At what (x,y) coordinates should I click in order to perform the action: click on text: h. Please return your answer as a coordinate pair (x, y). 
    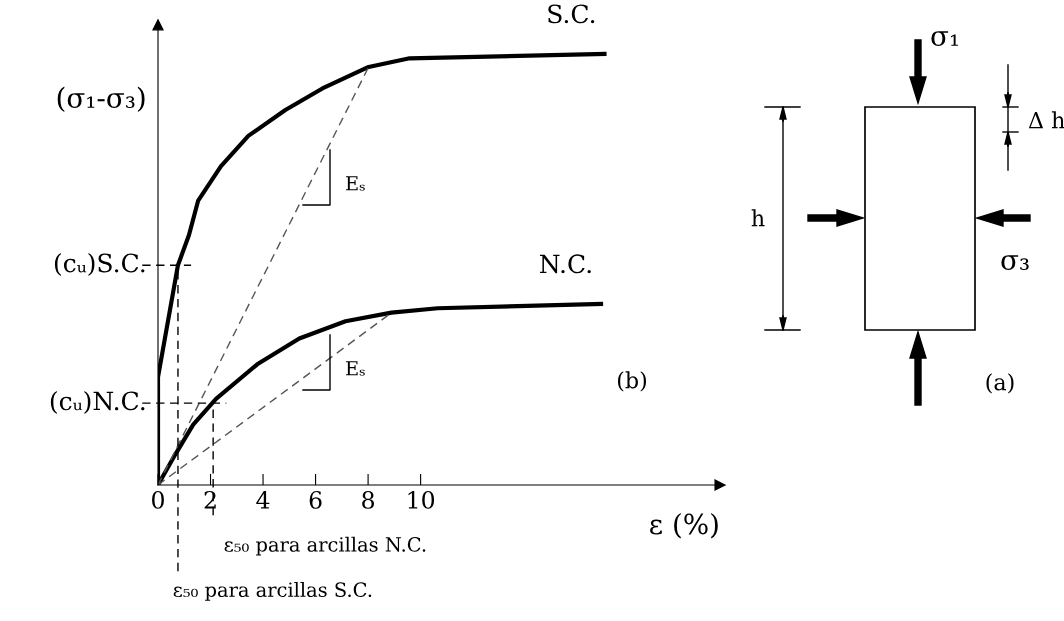
    Looking at the image, I should click on (758, 218).